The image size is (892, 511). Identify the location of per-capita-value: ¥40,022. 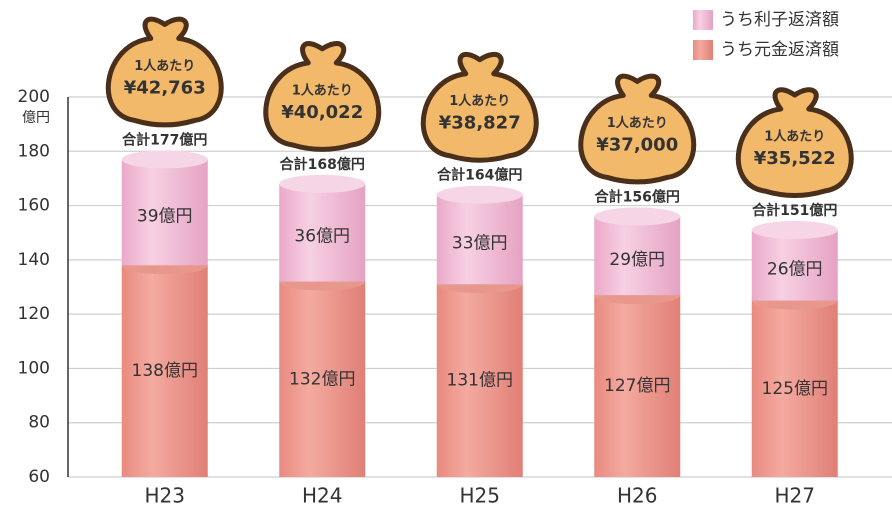
(322, 112).